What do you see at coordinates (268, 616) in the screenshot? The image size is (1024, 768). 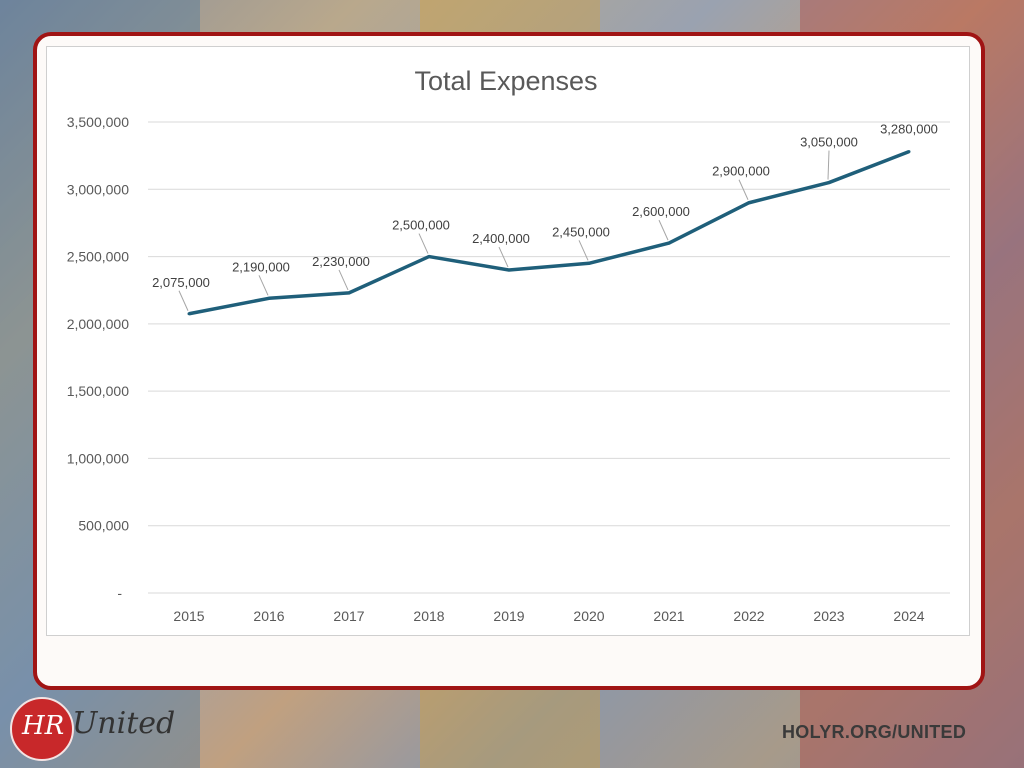 I see `x-tick-label: 2016` at bounding box center [268, 616].